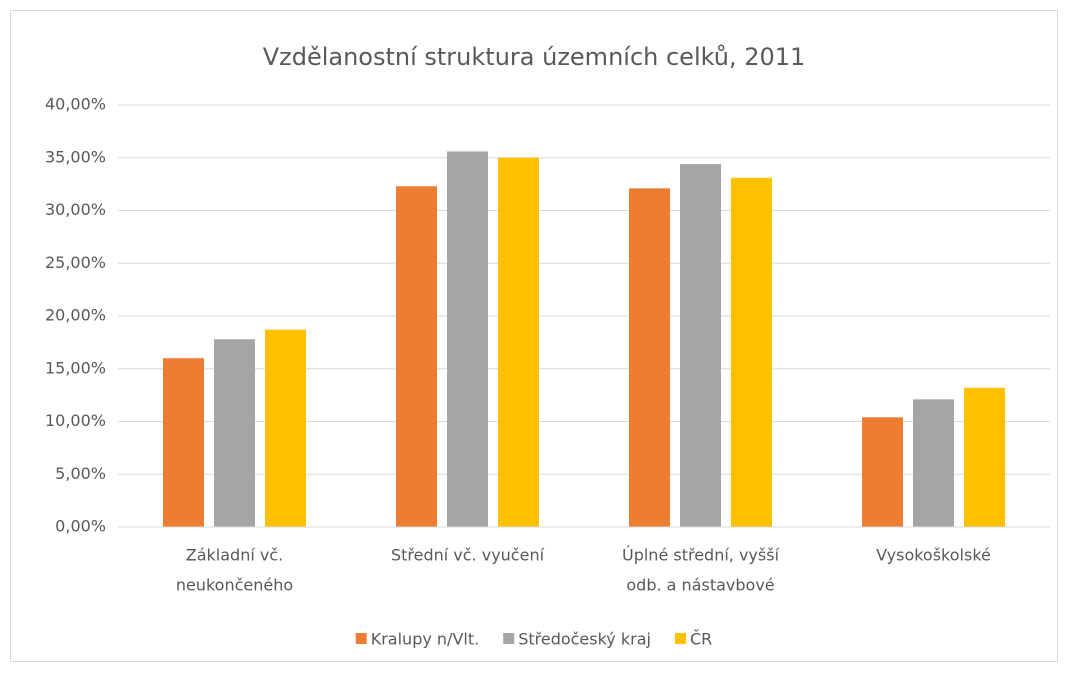 This screenshot has height=676, width=1068. I want to click on legend-label: ČR, so click(701, 639).